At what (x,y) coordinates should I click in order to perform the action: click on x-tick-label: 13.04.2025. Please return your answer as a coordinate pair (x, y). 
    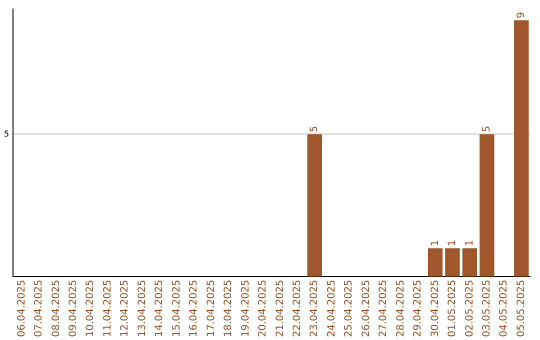
    Looking at the image, I should click on (142, 309).